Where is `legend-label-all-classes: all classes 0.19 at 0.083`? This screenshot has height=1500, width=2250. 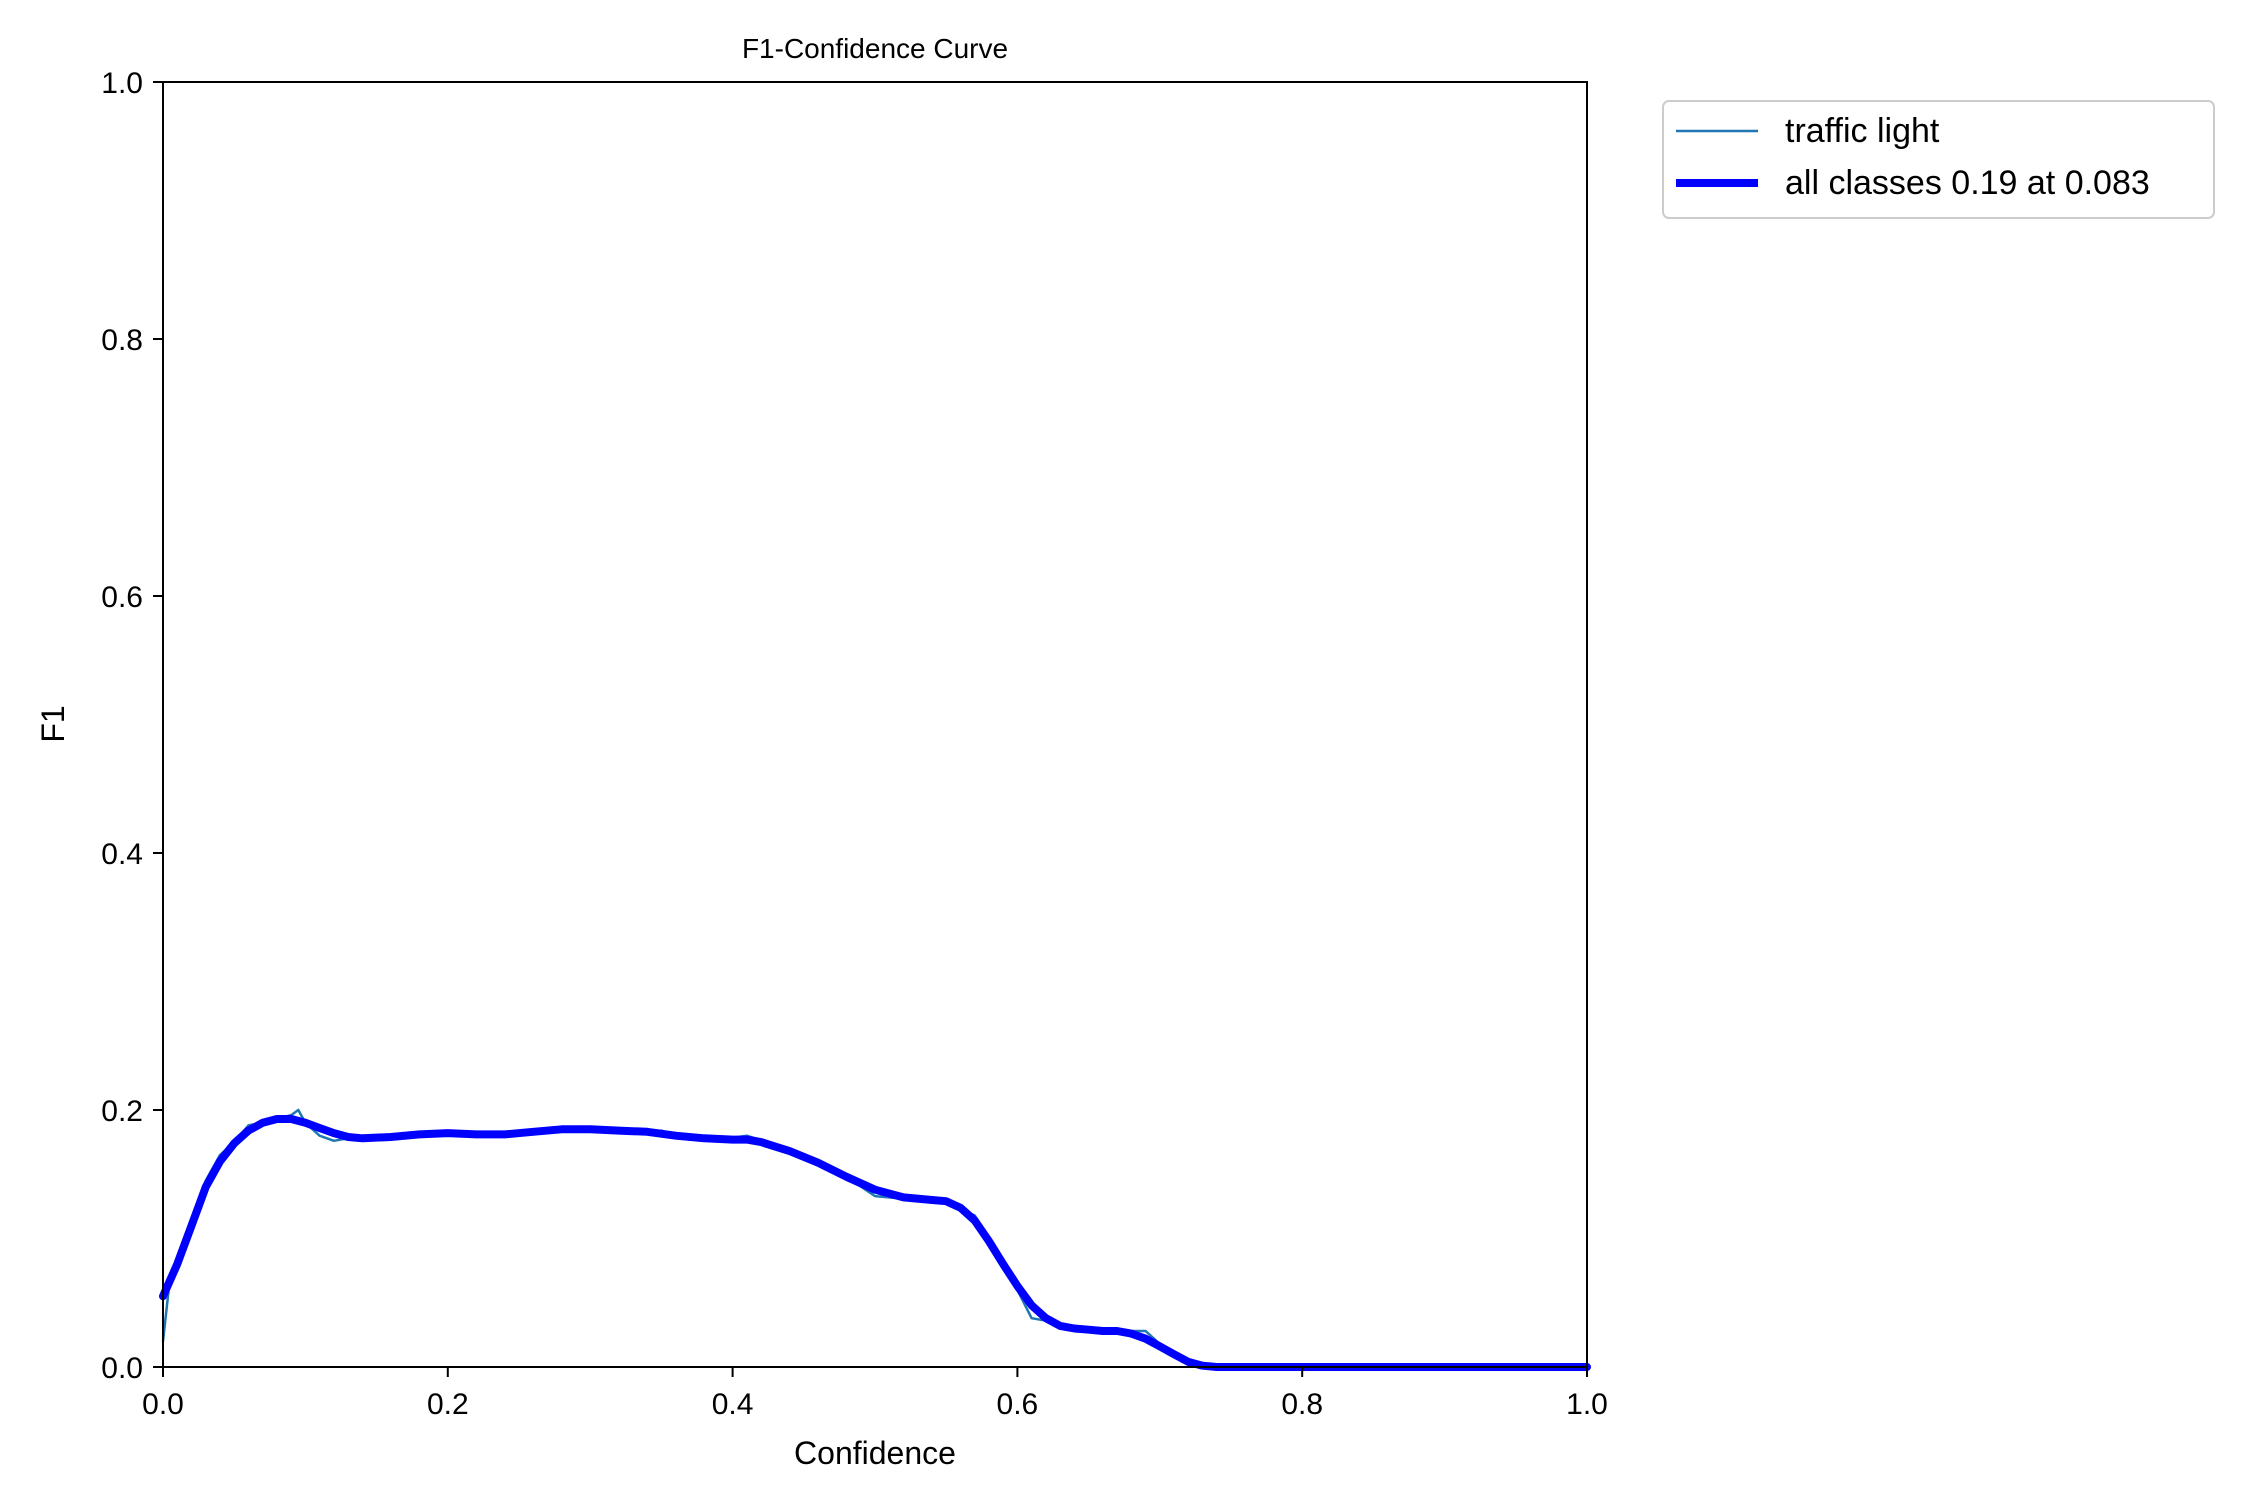
legend-label-all-classes: all classes 0.19 at 0.083 is located at coordinates (1967, 183).